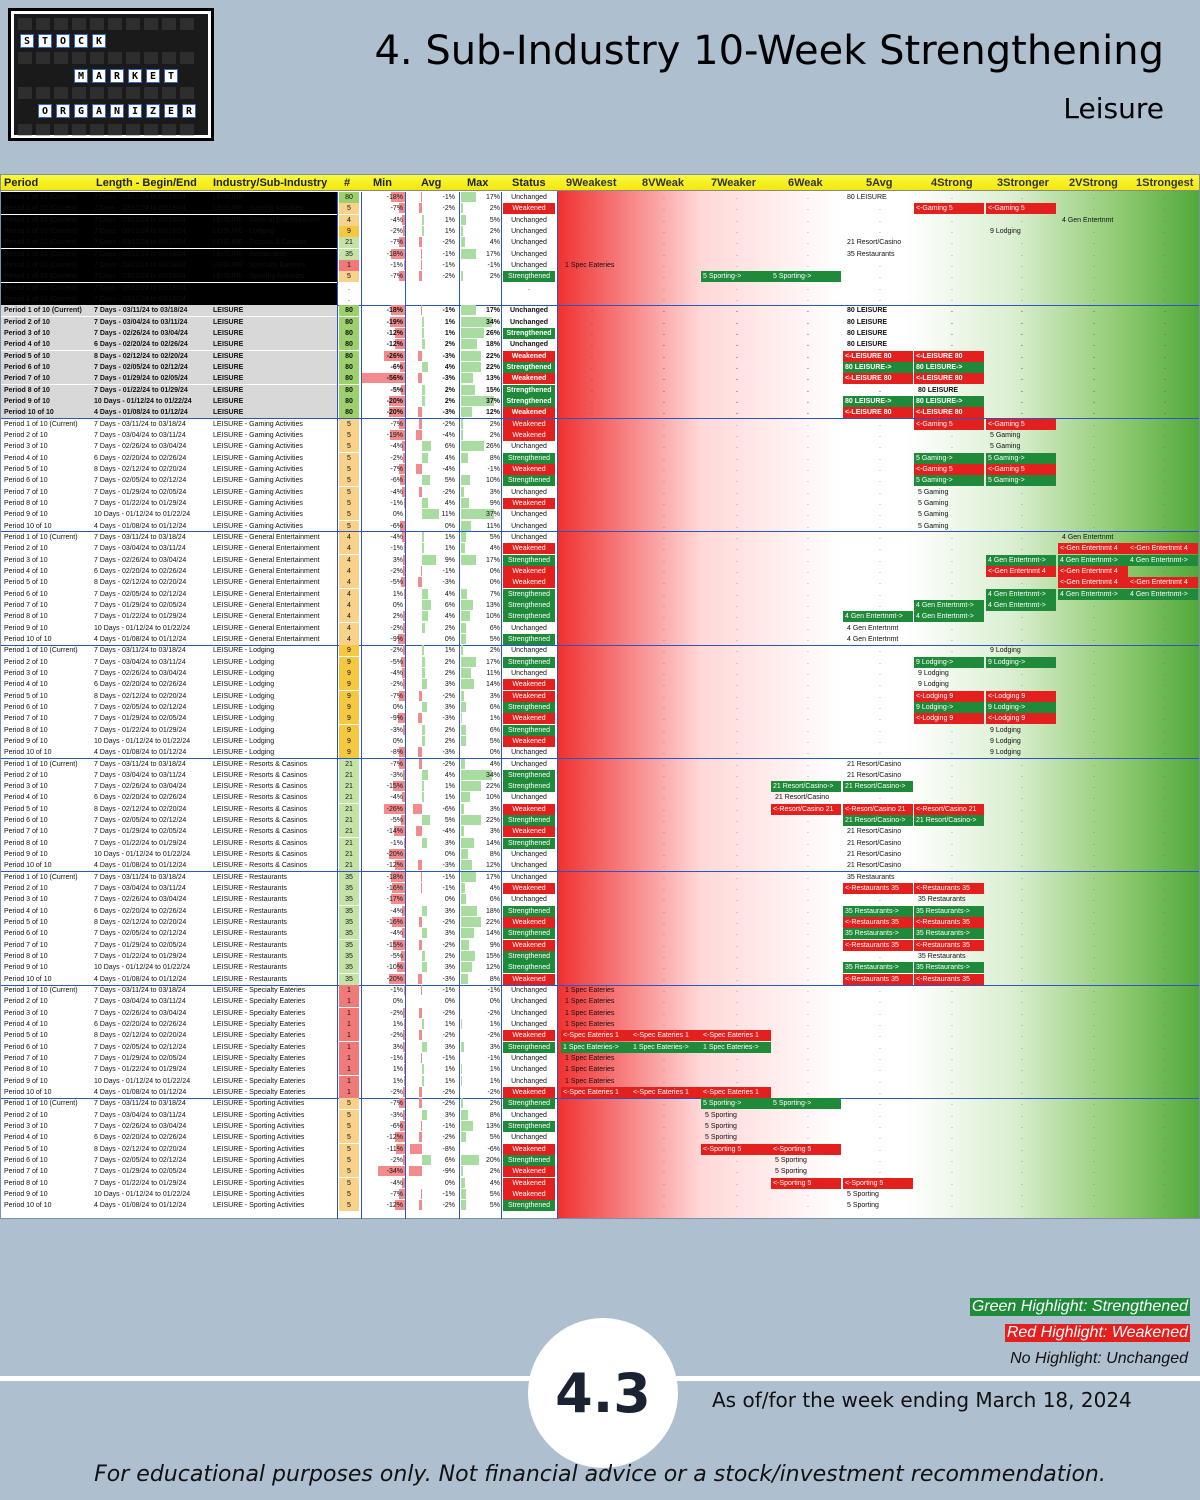 This screenshot has height=1500, width=1200. What do you see at coordinates (949, 889) in the screenshot?
I see `level-entry: <-Restaurants 35` at bounding box center [949, 889].